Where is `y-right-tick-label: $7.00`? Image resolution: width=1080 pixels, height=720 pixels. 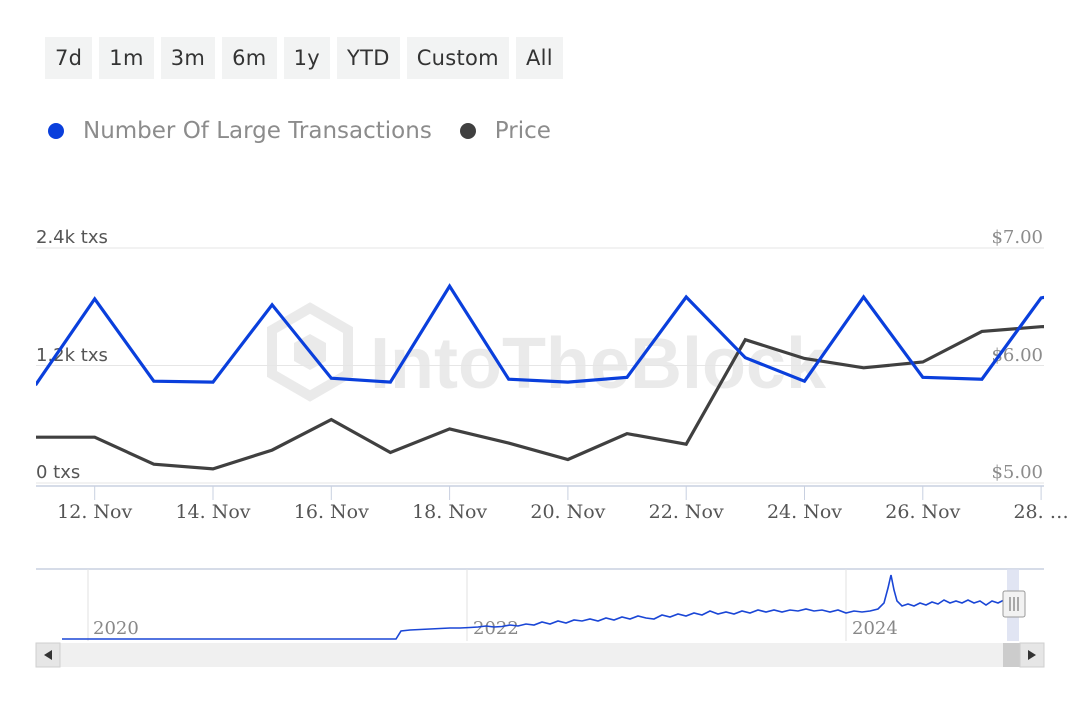
y-right-tick-label: $7.00 is located at coordinates (1017, 237).